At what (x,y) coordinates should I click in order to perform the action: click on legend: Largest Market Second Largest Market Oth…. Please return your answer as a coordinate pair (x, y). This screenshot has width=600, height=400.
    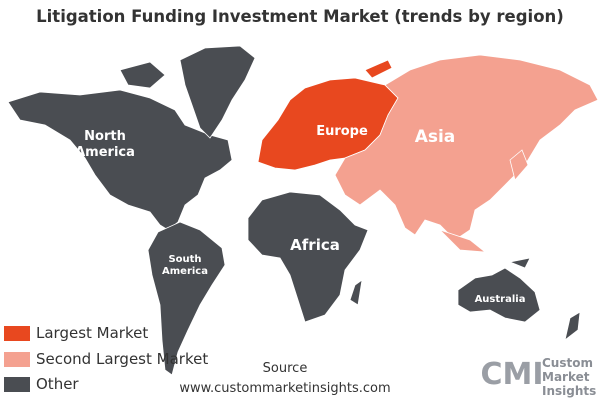
    Looking at the image, I should click on (106, 358).